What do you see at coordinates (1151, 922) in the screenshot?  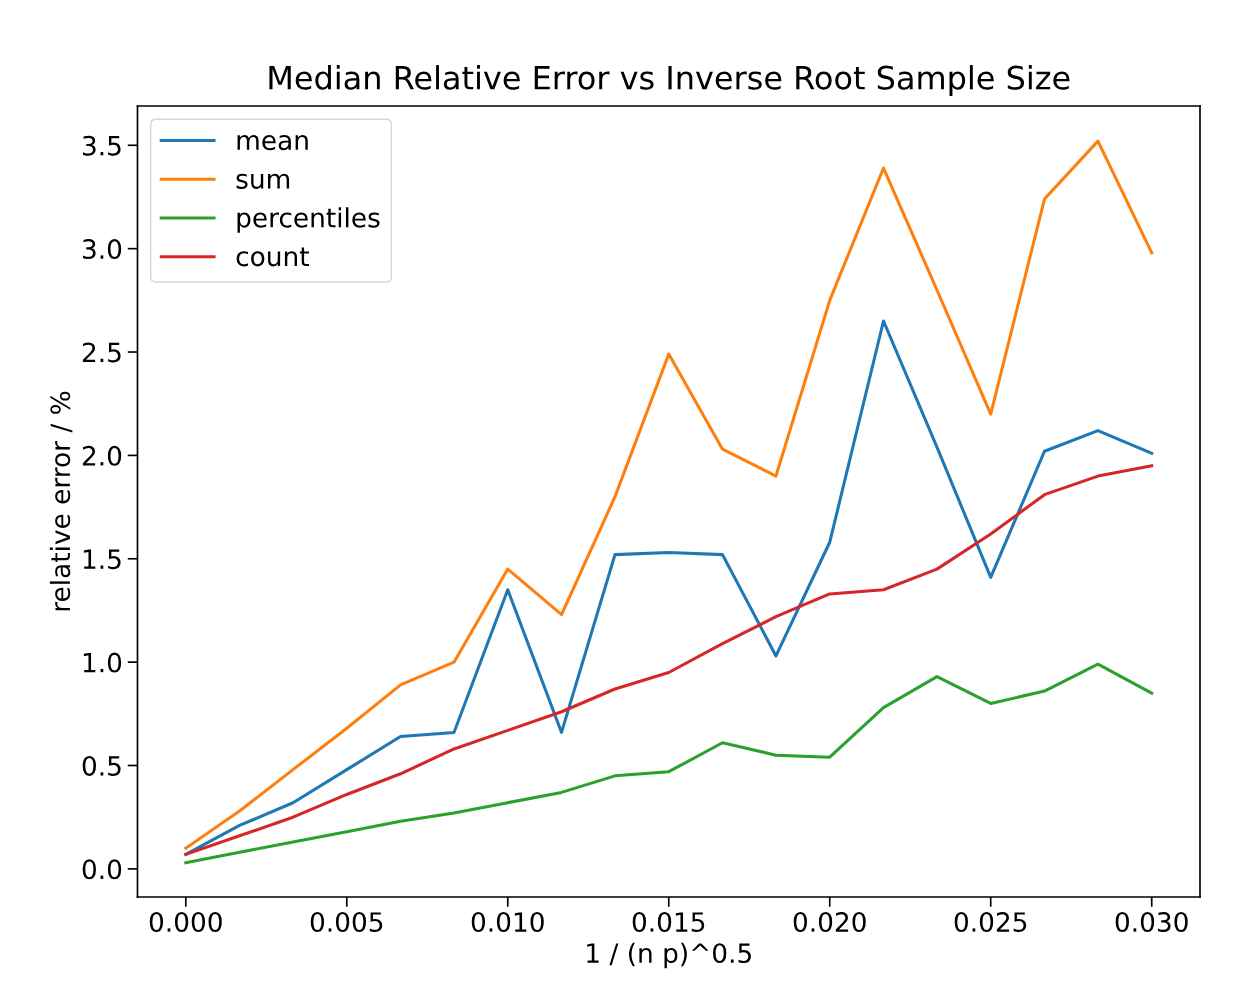 I see `x-tick-label: 0.030` at bounding box center [1151, 922].